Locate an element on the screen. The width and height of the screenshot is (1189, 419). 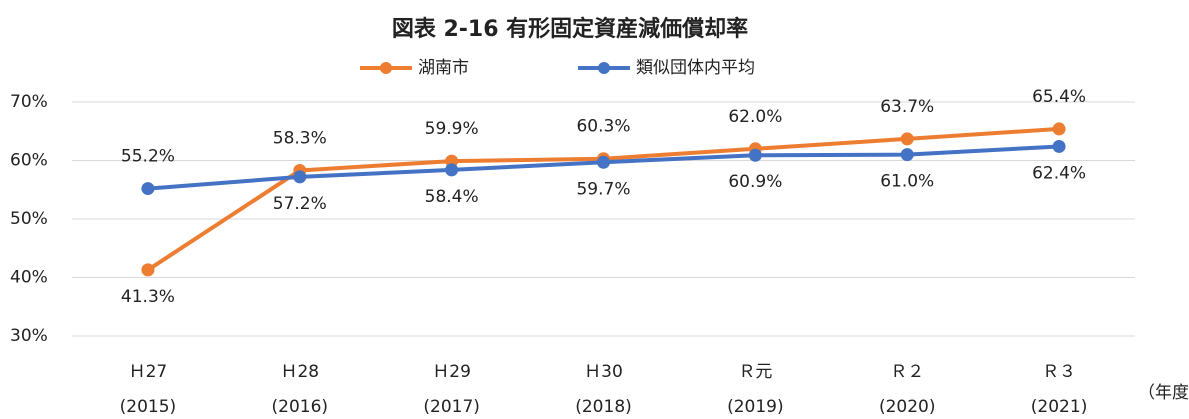
x-tick-label: (2016) is located at coordinates (300, 407).